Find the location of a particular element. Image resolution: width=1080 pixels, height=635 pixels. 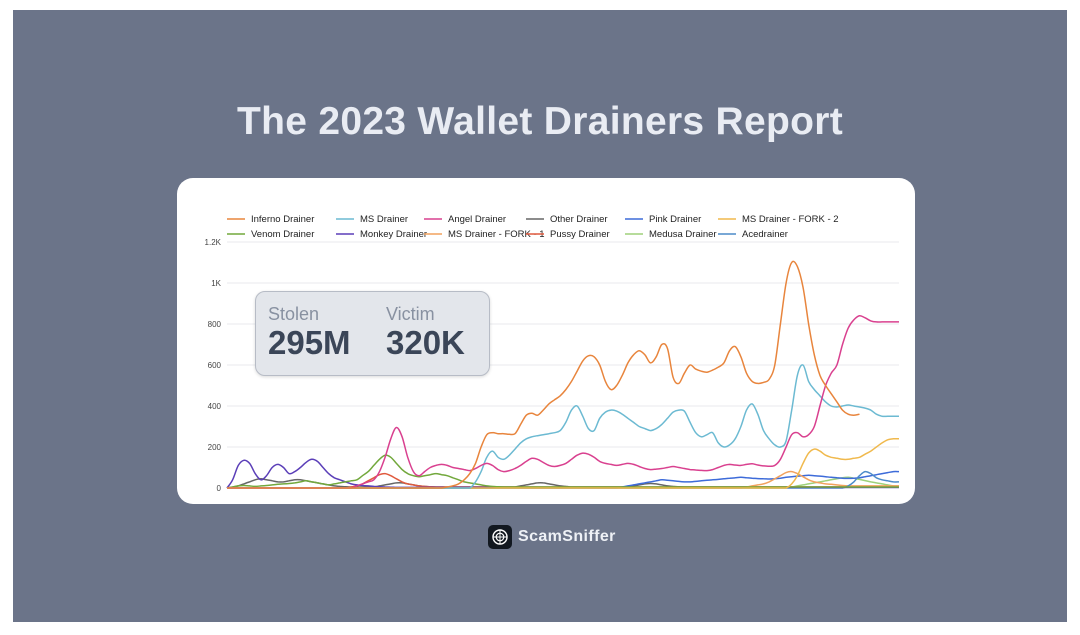

y-tick-label: 1.2K is located at coordinates (213, 242).